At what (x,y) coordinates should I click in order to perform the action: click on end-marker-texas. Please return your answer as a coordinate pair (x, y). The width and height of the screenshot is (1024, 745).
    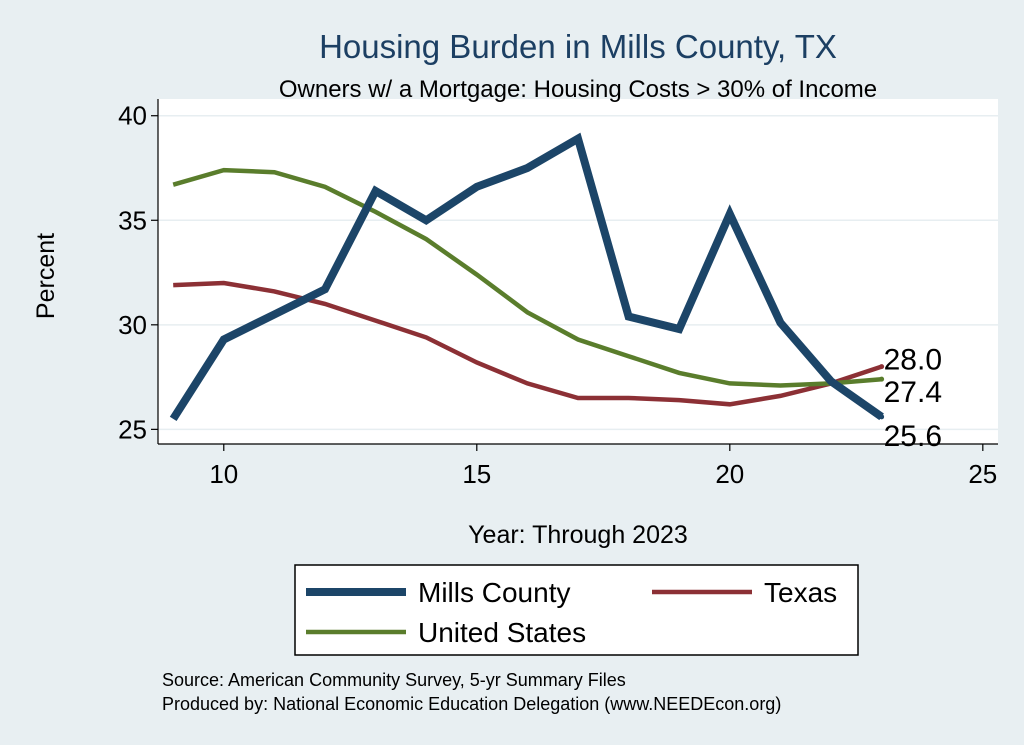
    Looking at the image, I should click on (882, 367).